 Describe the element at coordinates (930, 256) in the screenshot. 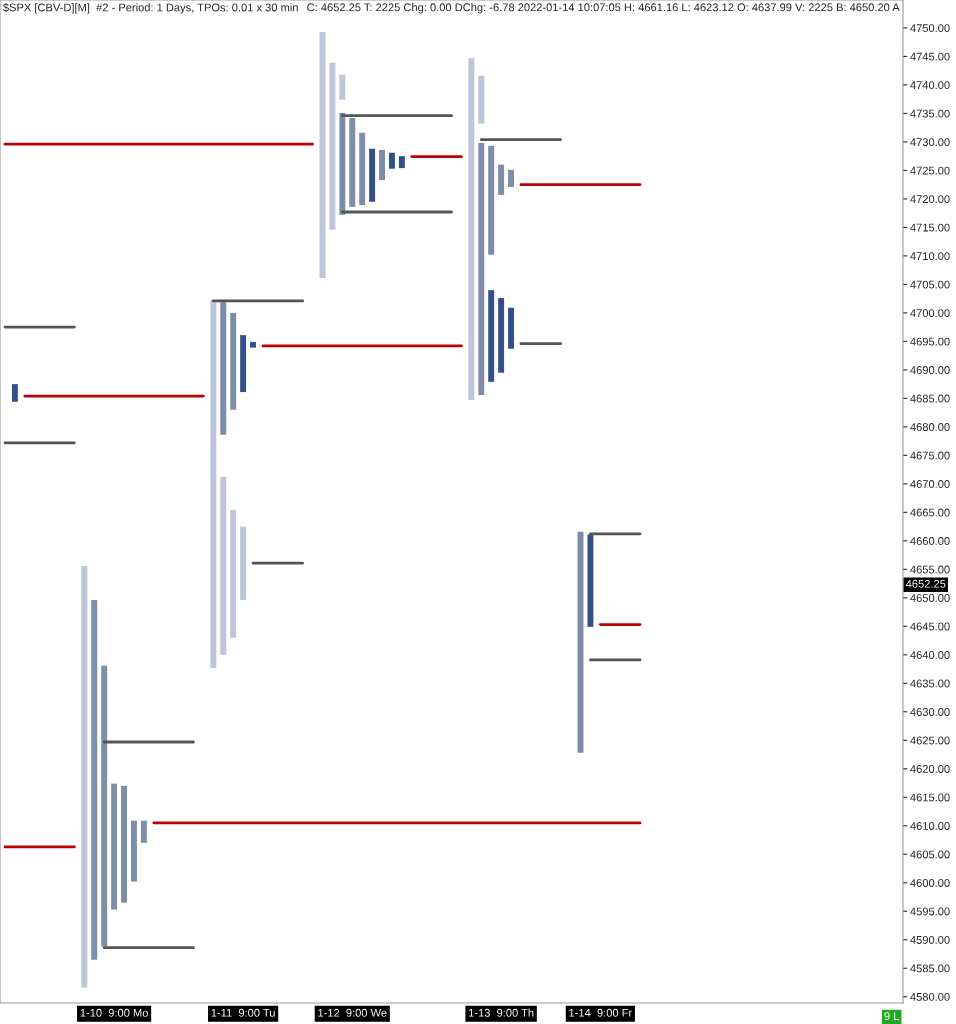

I see `y-tick-label: 4710.00` at that location.